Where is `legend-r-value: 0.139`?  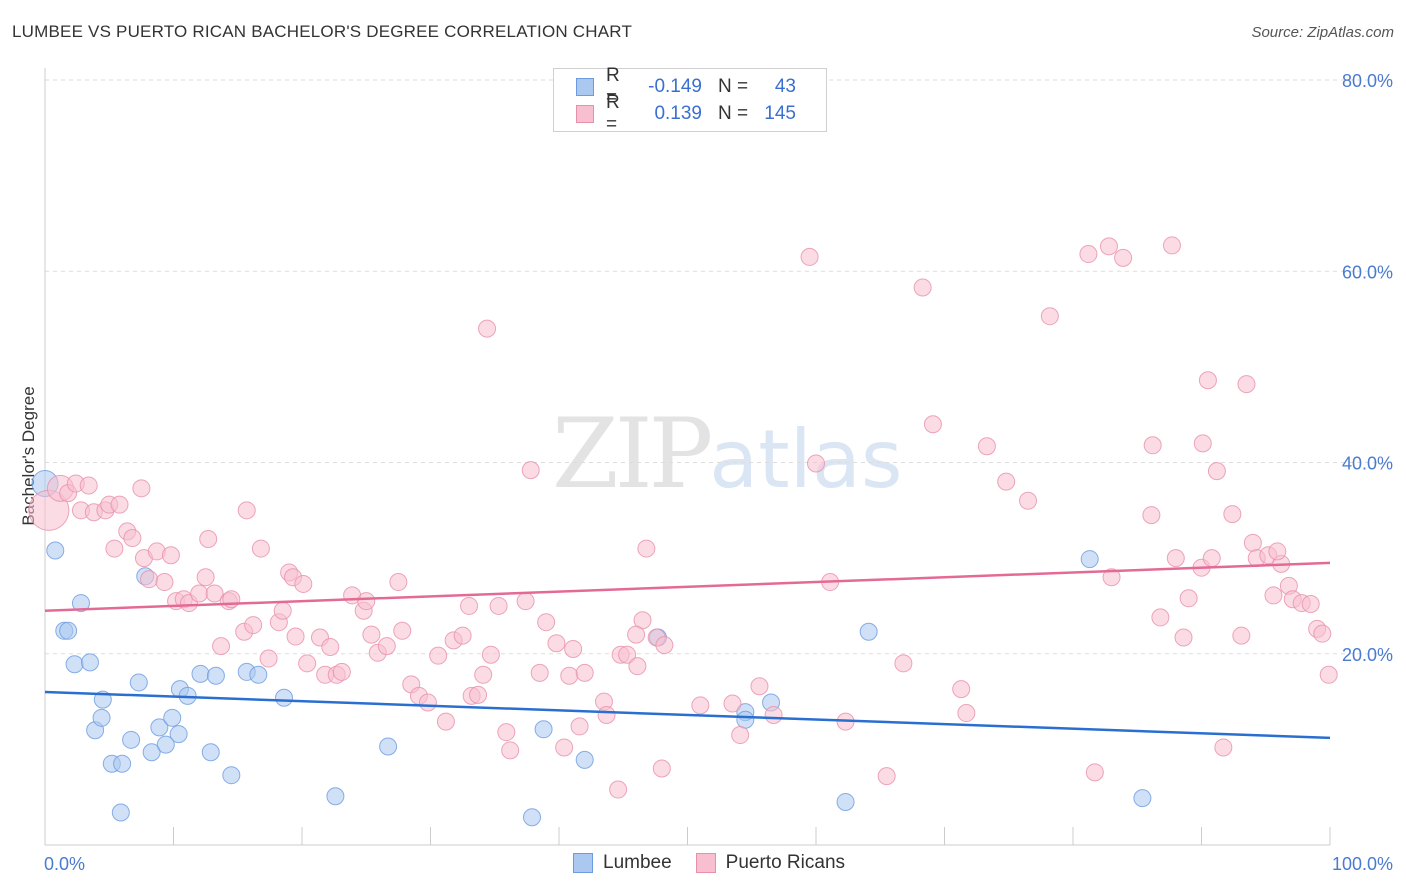 legend-r-value: 0.139 is located at coordinates (678, 113).